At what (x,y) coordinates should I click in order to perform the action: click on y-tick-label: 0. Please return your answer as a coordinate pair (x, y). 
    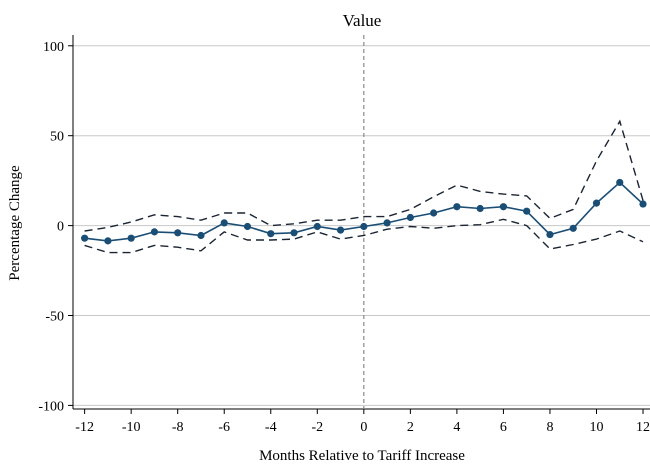
    Looking at the image, I should click on (60, 227).